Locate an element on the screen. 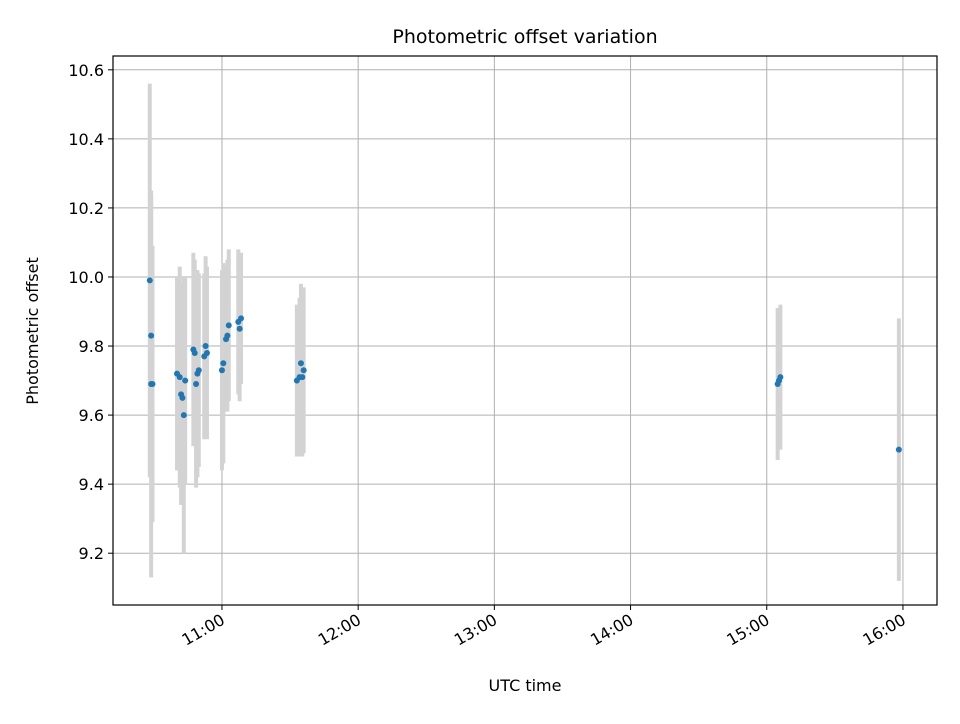 This screenshot has width=960, height=724. y-tick-label: 9.6 is located at coordinates (91, 415).